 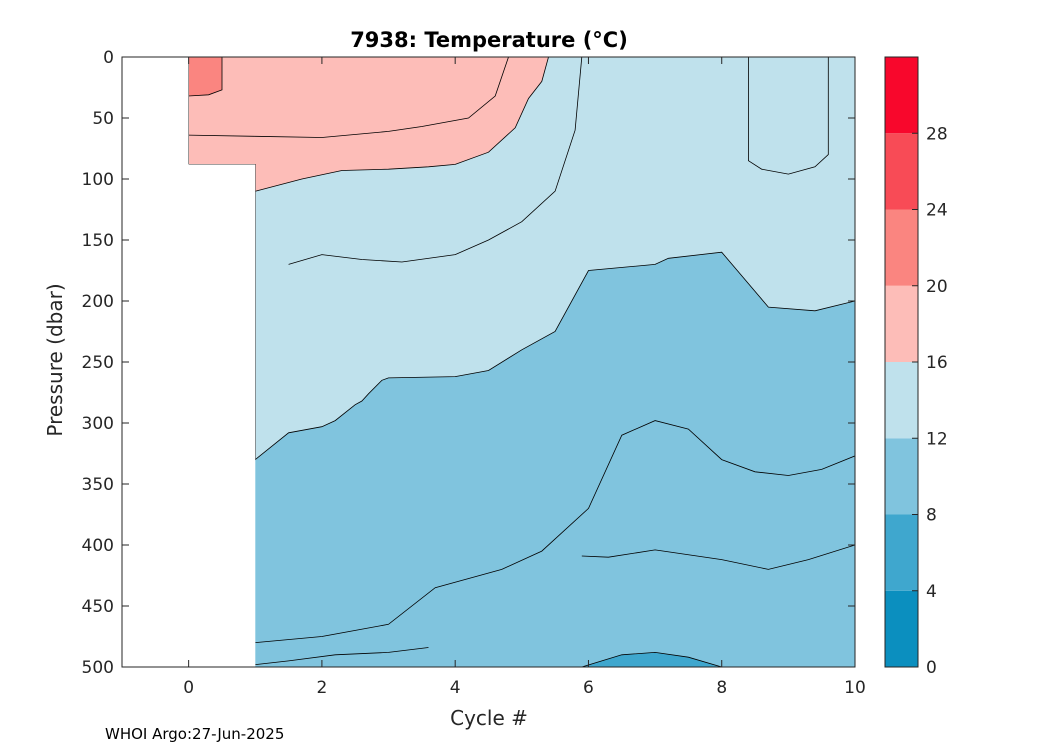 I want to click on x-tick-label: 2, so click(x=321, y=688).